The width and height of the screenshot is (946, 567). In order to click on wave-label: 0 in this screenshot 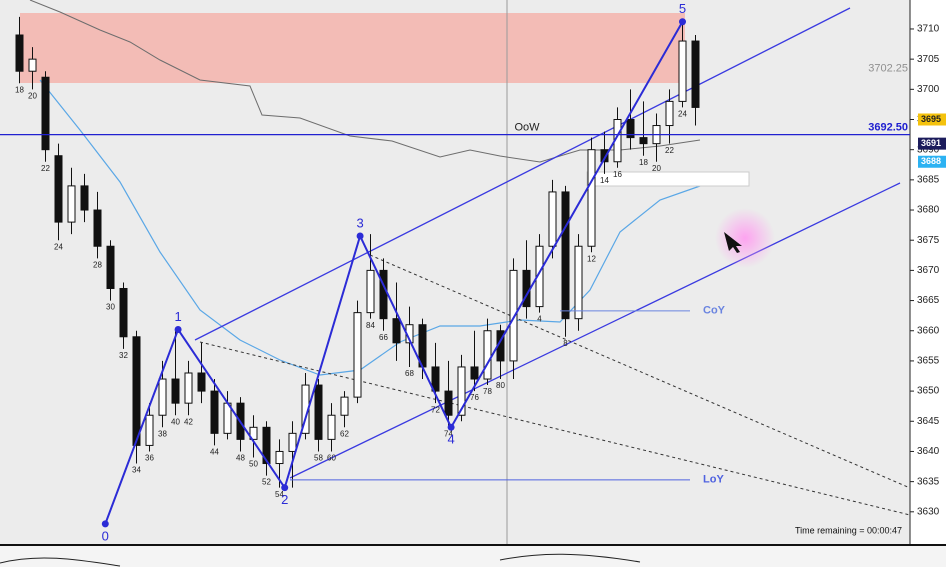, I will do `click(105, 535)`.